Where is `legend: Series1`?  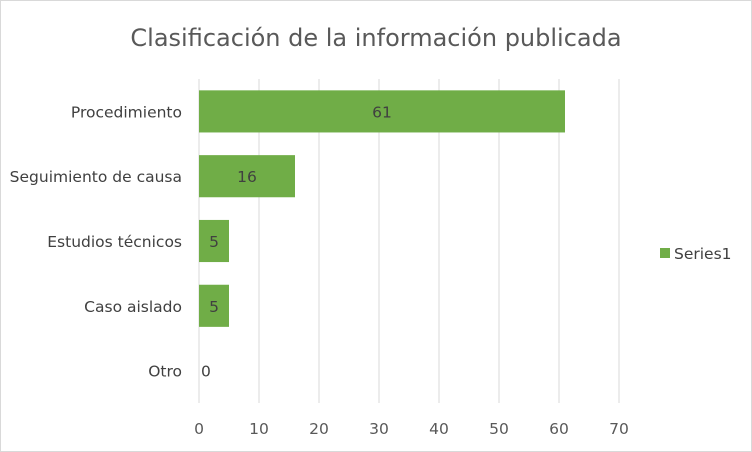
legend: Series1 is located at coordinates (696, 254).